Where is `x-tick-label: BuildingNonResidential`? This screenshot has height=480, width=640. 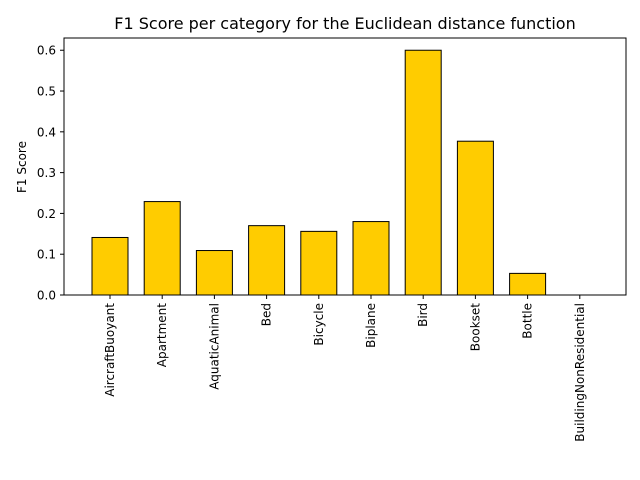
x-tick-label: BuildingNonResidential is located at coordinates (580, 372).